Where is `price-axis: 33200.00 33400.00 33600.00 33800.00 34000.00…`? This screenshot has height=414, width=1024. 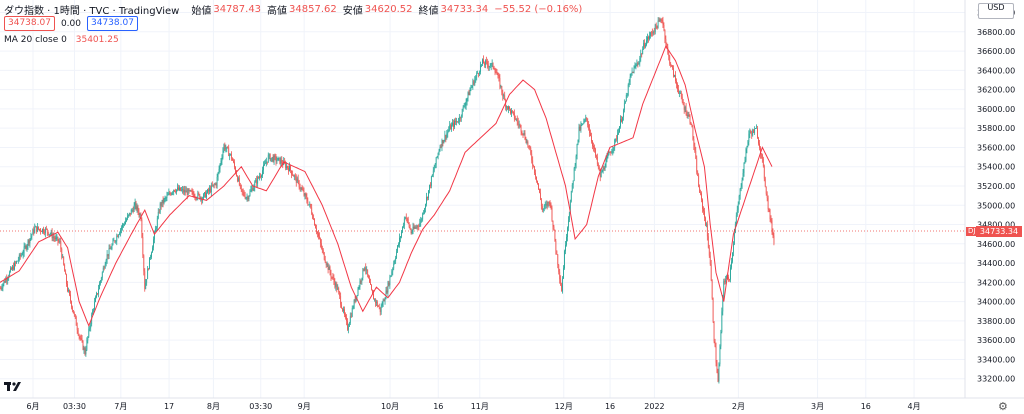
price-axis: 33200.00 33400.00 33600.00 33800.00 34000.00… is located at coordinates (994, 207).